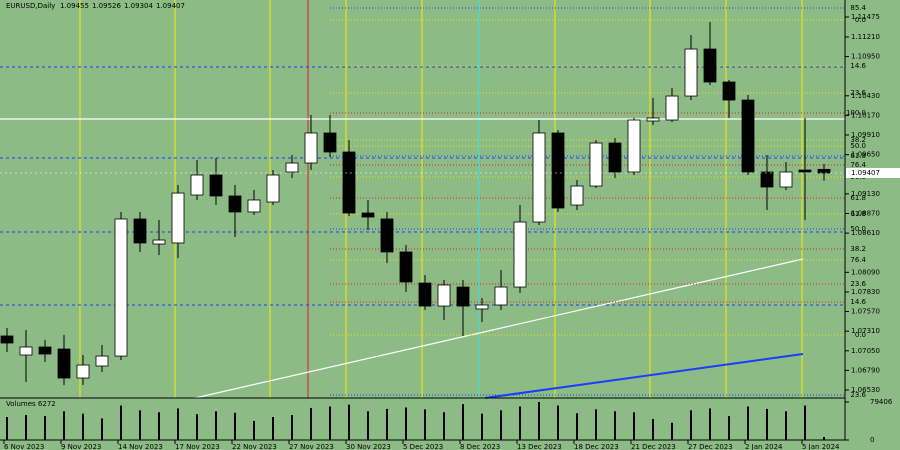  Describe the element at coordinates (865, 173) in the screenshot. I see `current-price-label: 1.09407` at that location.